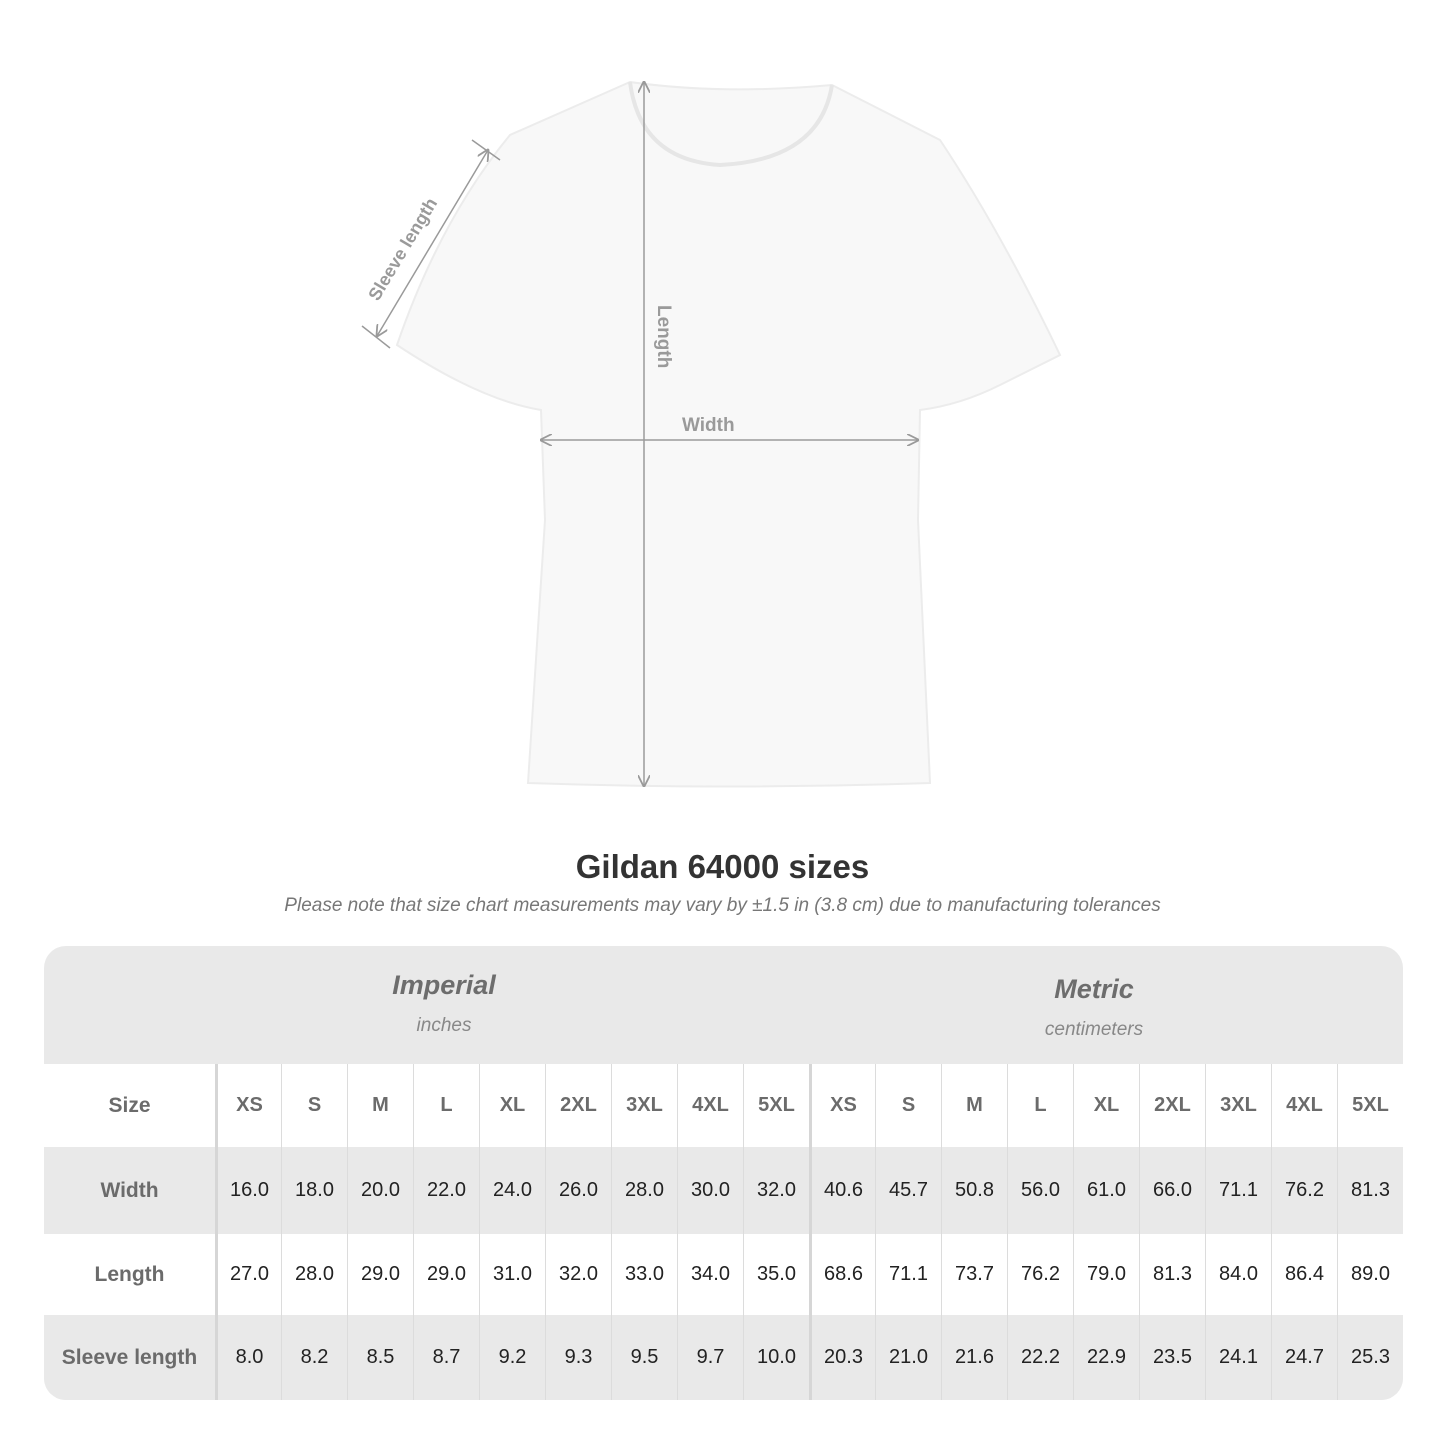 The height and width of the screenshot is (1445, 1445). Describe the element at coordinates (248, 1190) in the screenshot. I see `value-cell: 16.0` at that location.